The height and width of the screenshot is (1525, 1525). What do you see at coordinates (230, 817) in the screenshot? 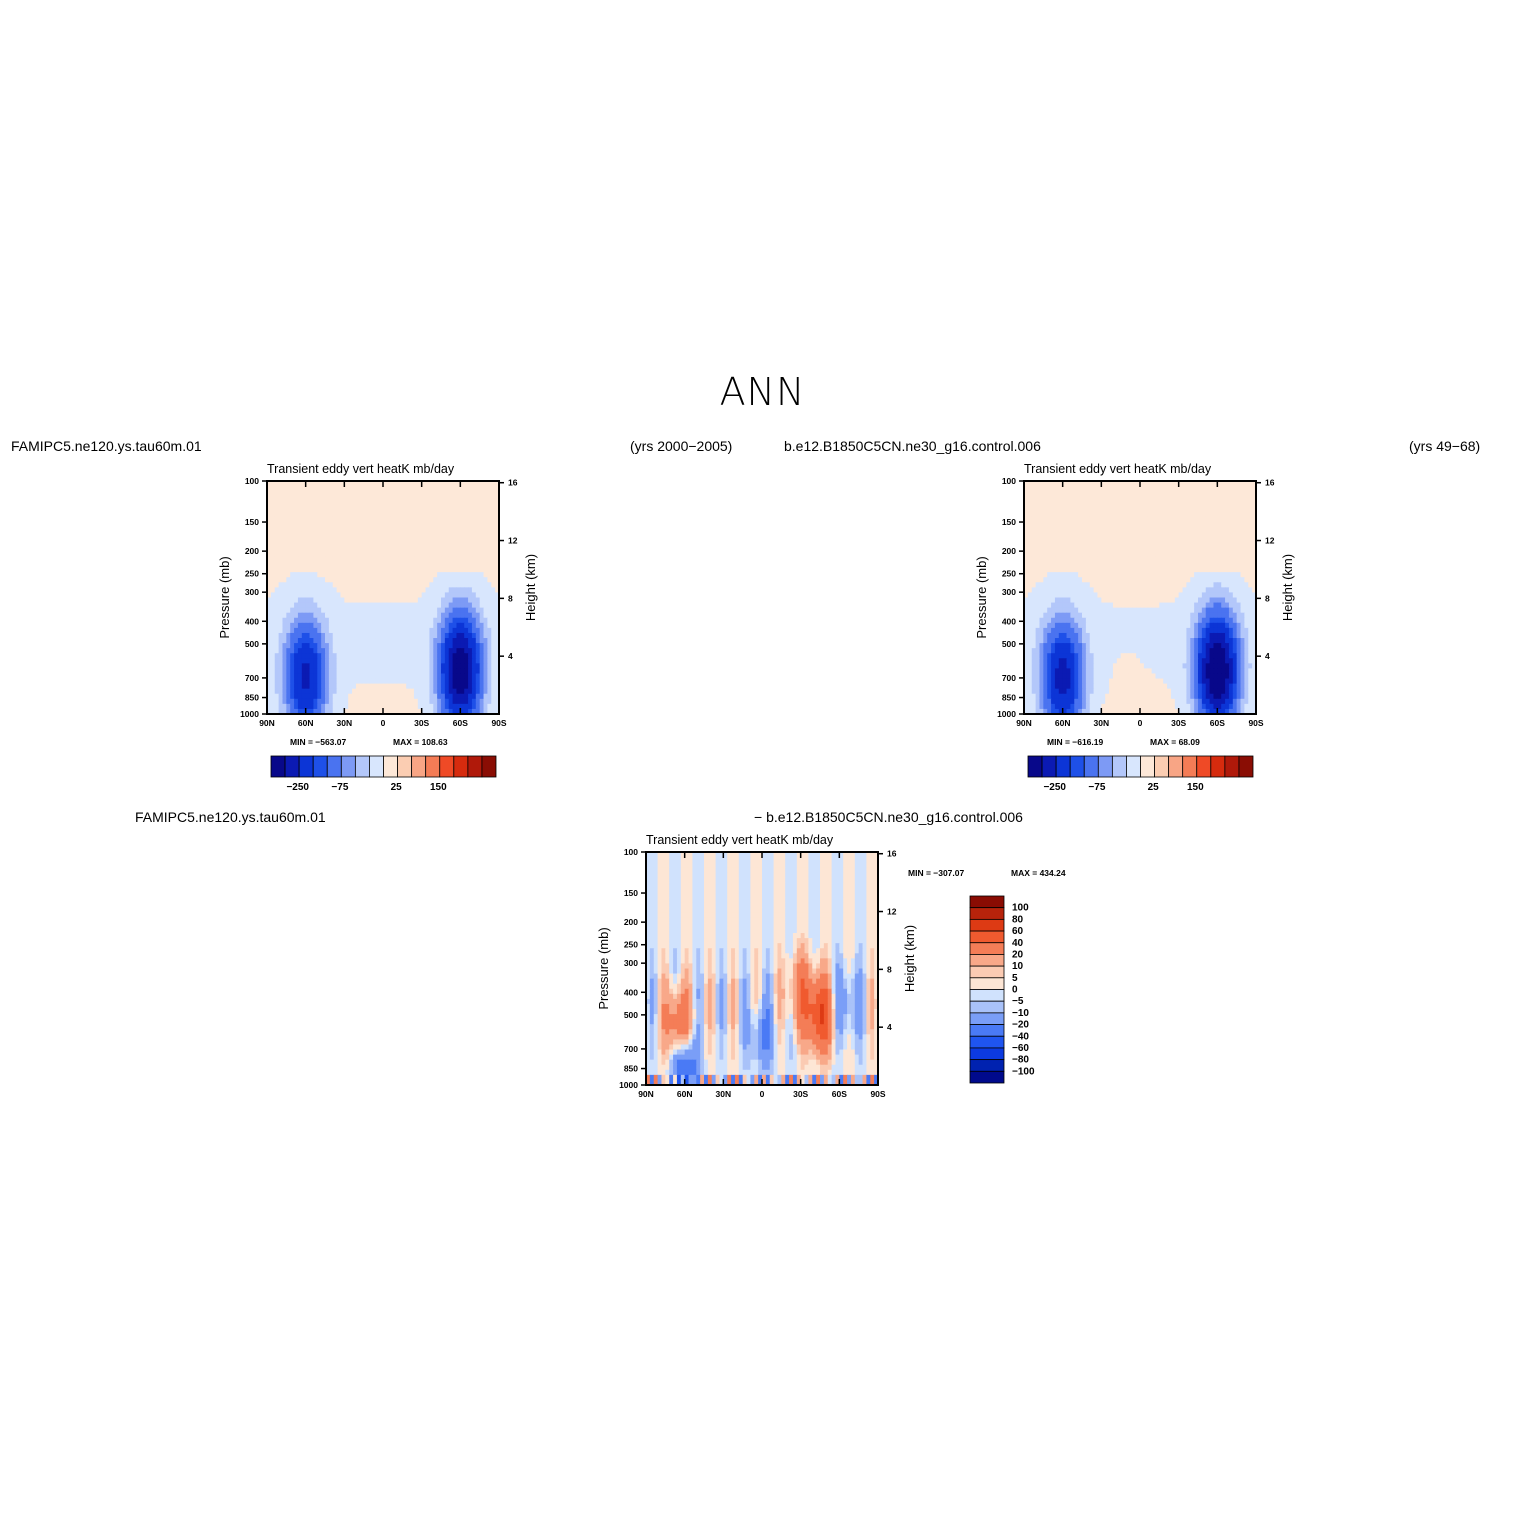
I see `diff-case-label-1: FAMIPC5.ne120.ys.tau60m.01` at bounding box center [230, 817].